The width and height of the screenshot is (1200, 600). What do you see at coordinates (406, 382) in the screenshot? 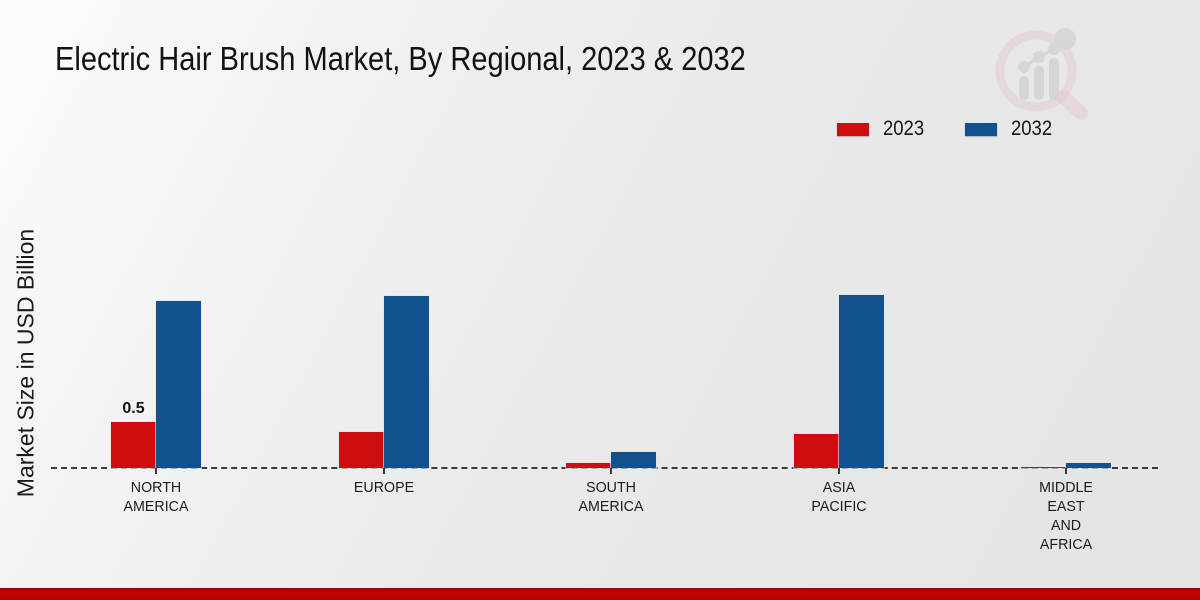
I see `bar-2032-europe` at bounding box center [406, 382].